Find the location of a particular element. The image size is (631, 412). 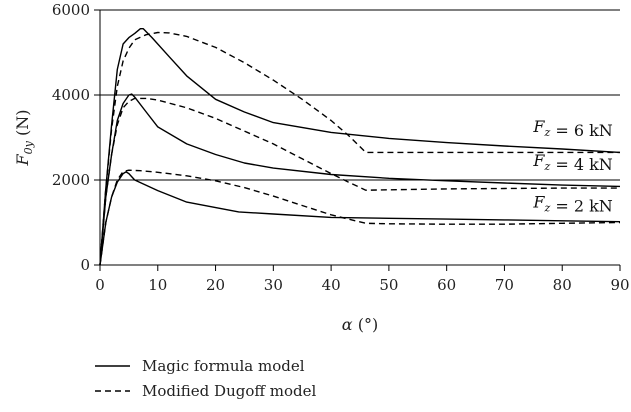

legend-label-dugoff: Modified Dugoff model is located at coordinates (229, 391).